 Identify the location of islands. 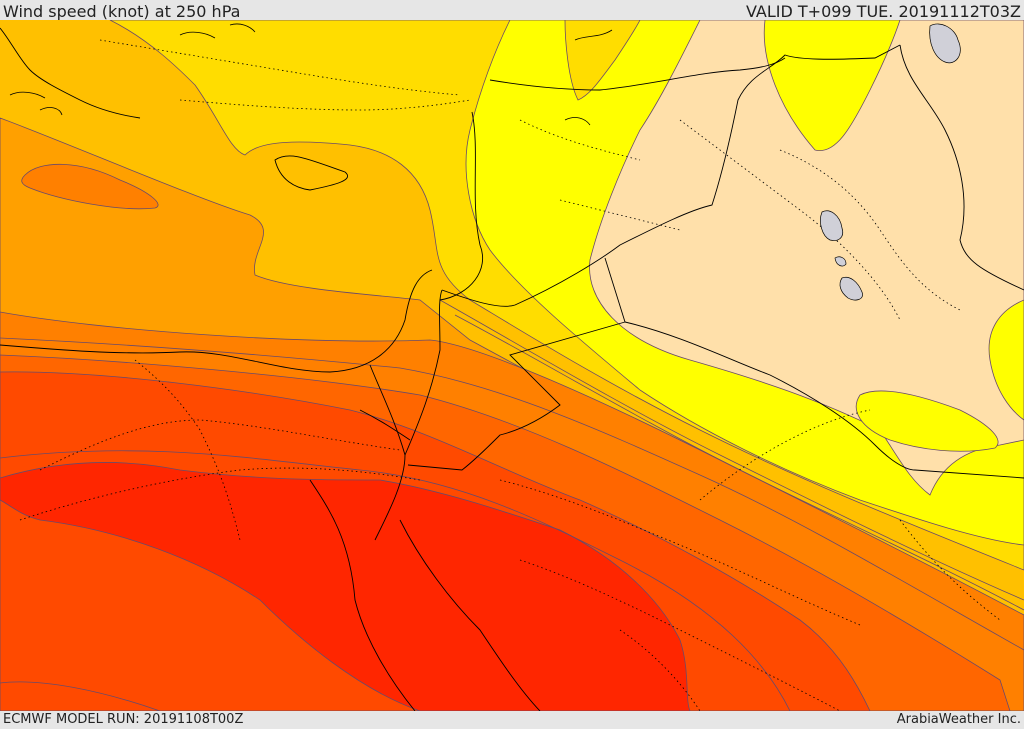
(311, 74).